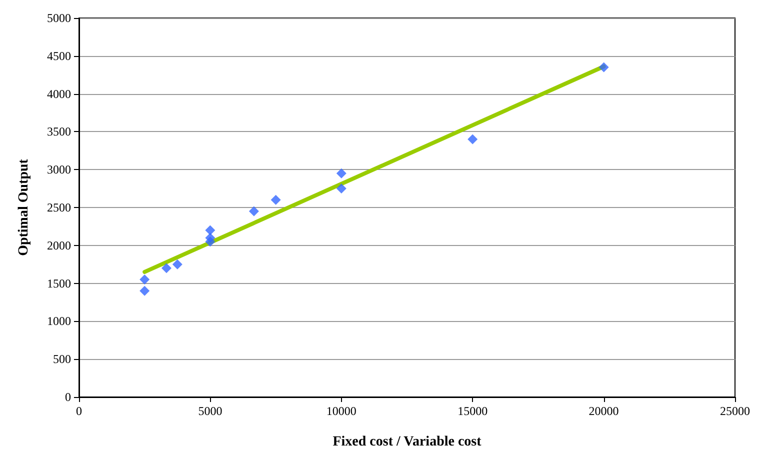 This screenshot has height=462, width=761. Describe the element at coordinates (79, 411) in the screenshot. I see `x-tick-label: 0` at that location.